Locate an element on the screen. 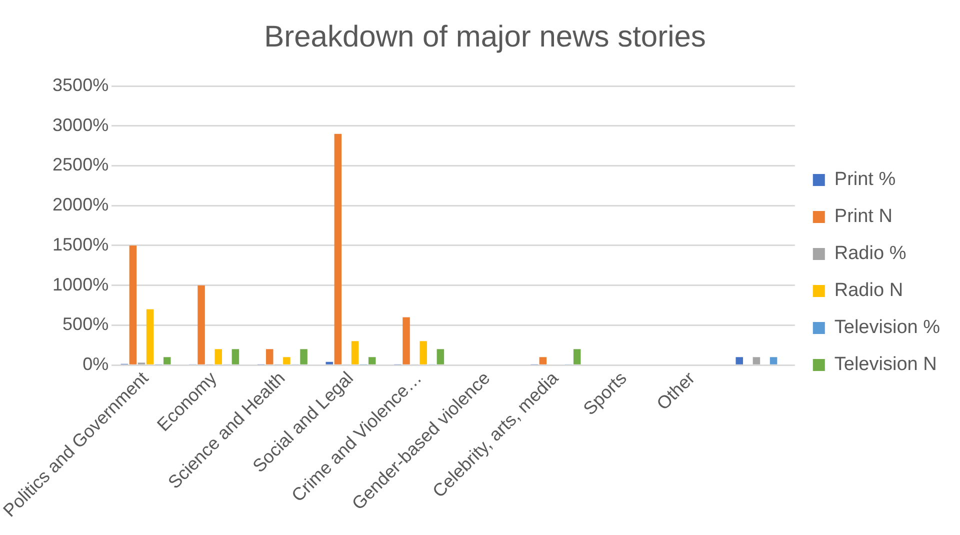  y-tick-label: 500% is located at coordinates (85, 324).